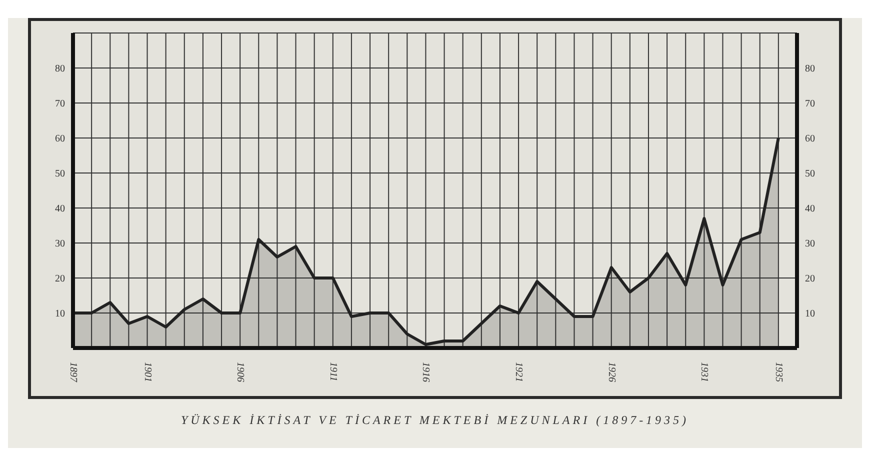 The height and width of the screenshot is (467, 870). Describe the element at coordinates (435, 420) in the screenshot. I see `text: YÜKSEK İKTİSAT VE TİCARET MEKTEBİ MEZUNLARI (1897-1935)` at that location.